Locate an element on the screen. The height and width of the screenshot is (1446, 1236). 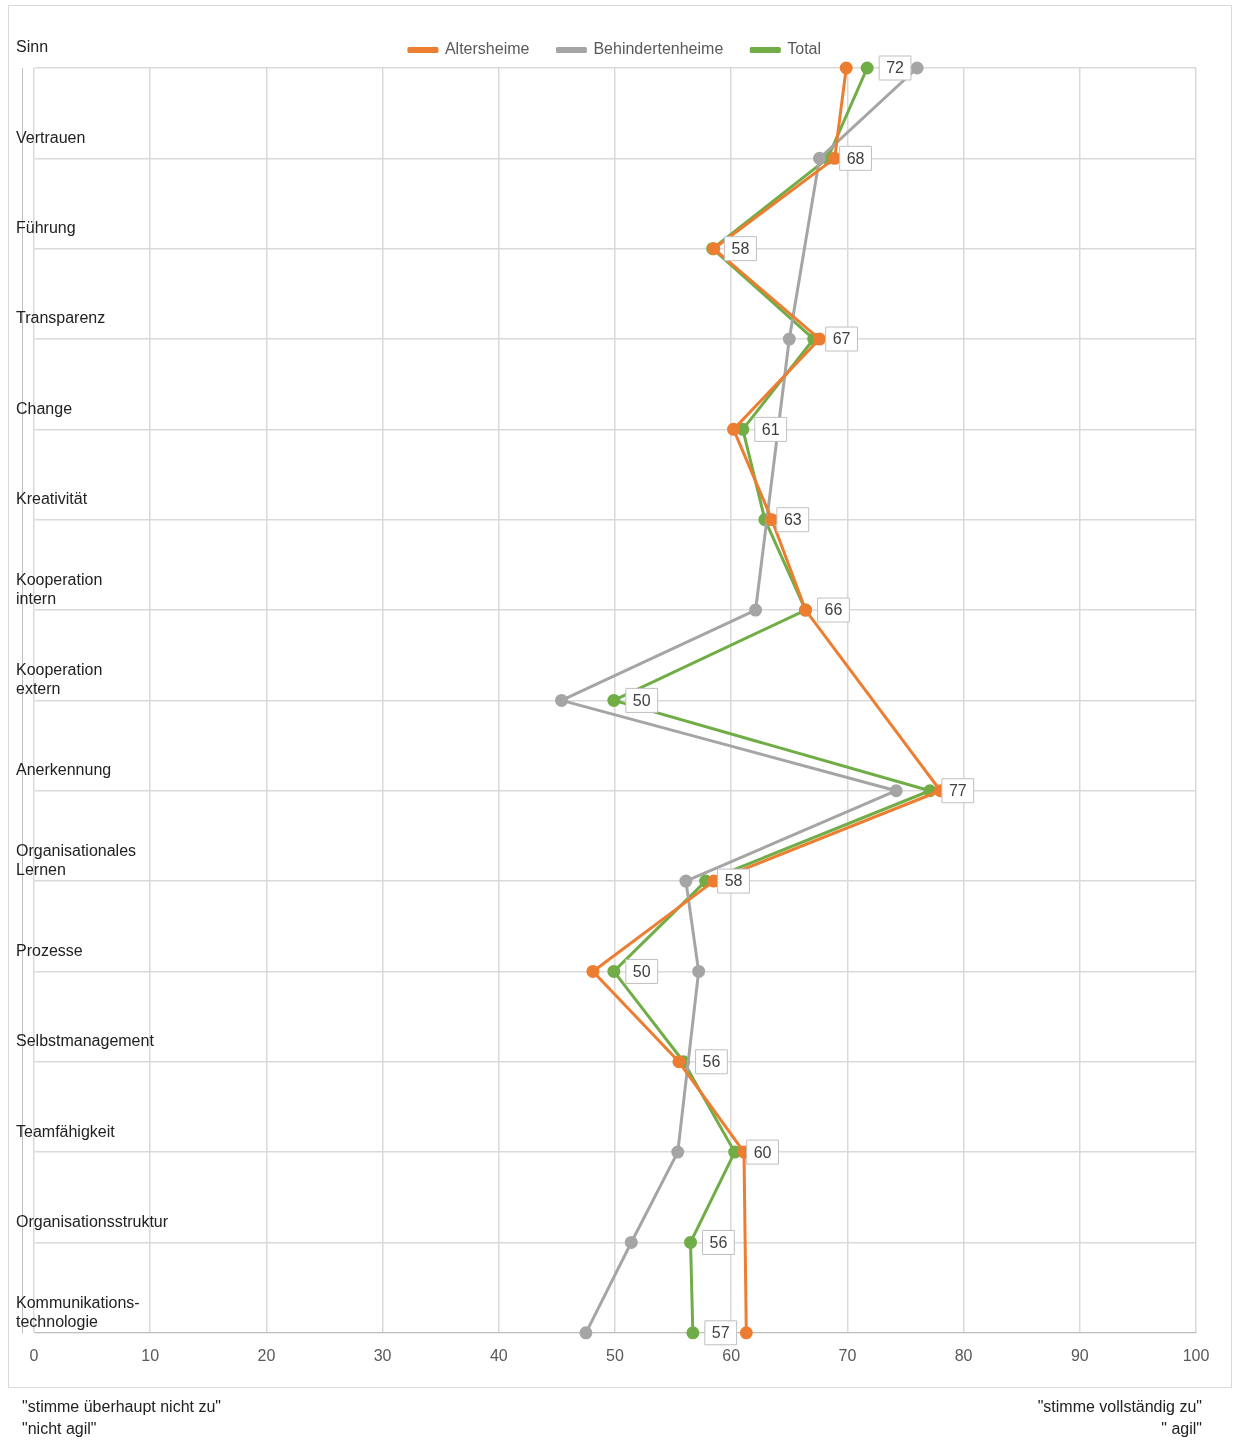
y-tick-label: Selbstmanagement is located at coordinates (85, 1041).